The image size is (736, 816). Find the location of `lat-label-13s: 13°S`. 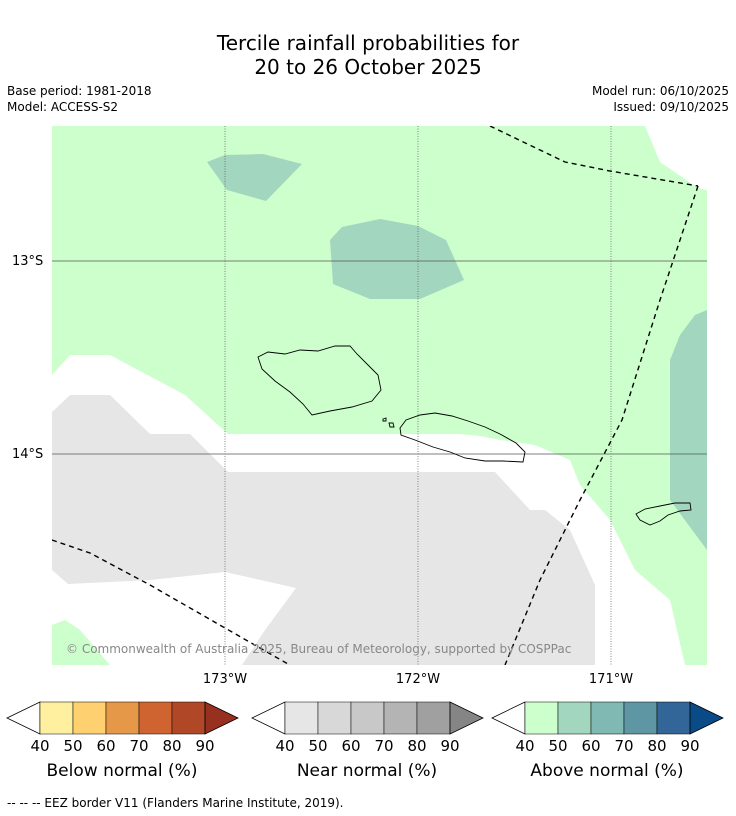

lat-label-13s: 13°S is located at coordinates (27, 261).